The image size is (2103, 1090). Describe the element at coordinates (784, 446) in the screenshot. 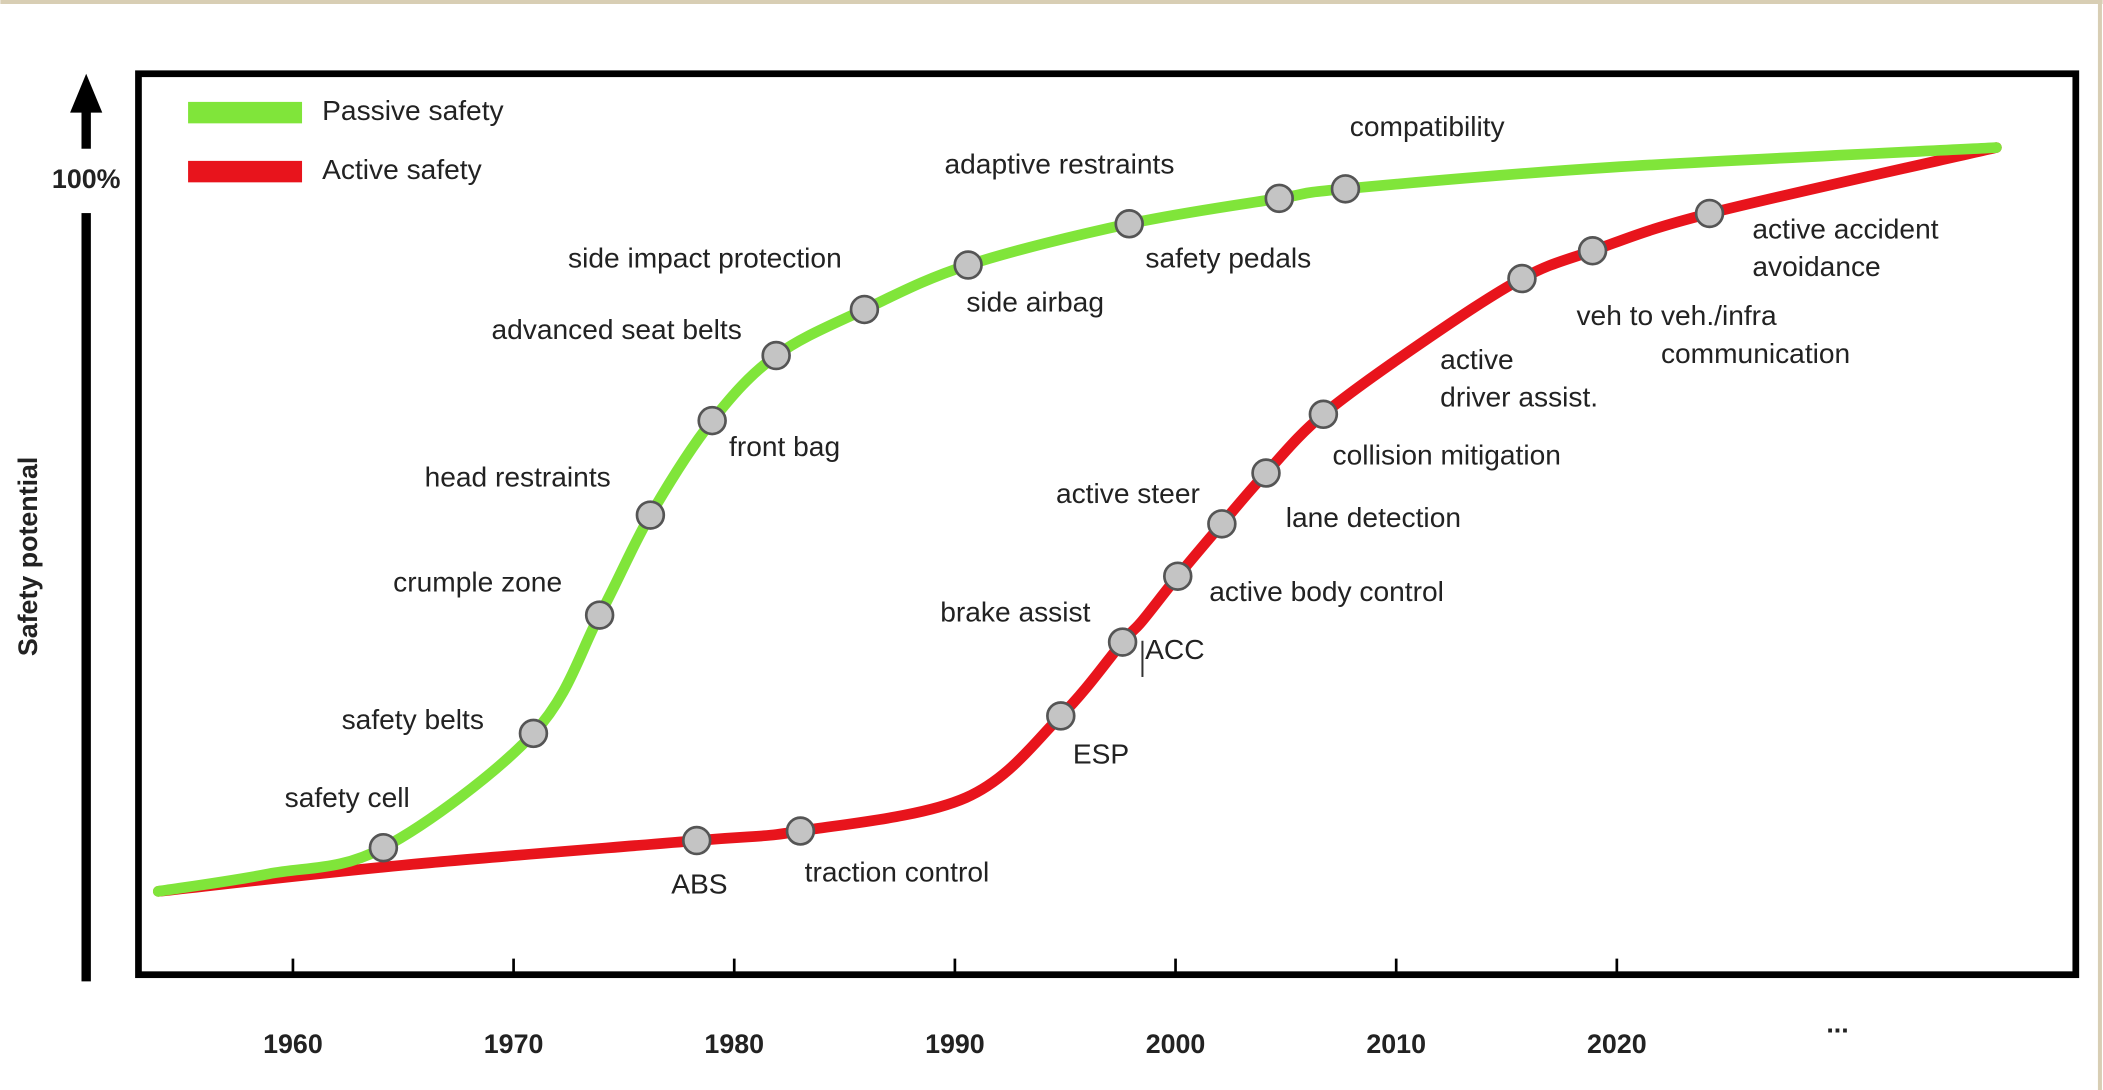

I see `point-label: front bag` at that location.